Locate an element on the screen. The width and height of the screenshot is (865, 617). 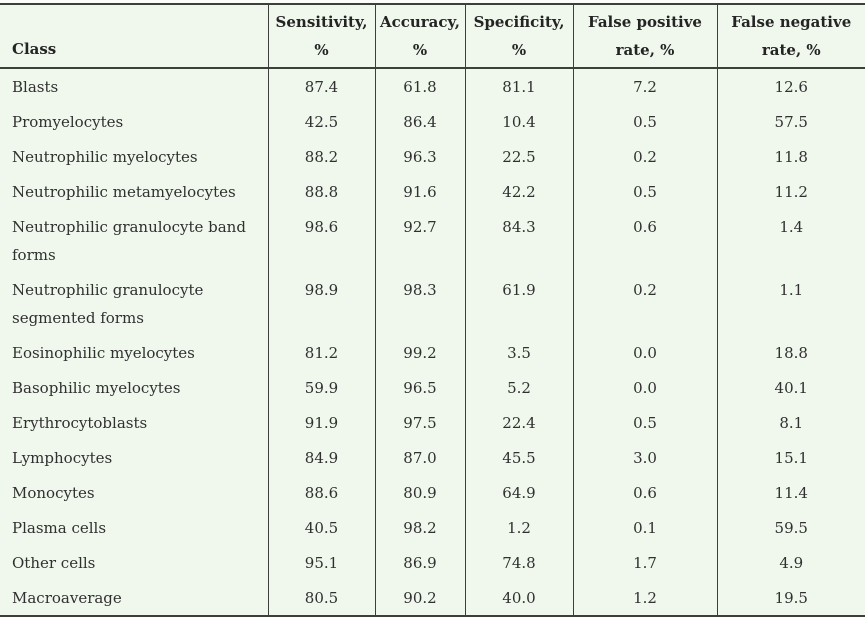
metric-cell: 3.0 is located at coordinates (644, 457).